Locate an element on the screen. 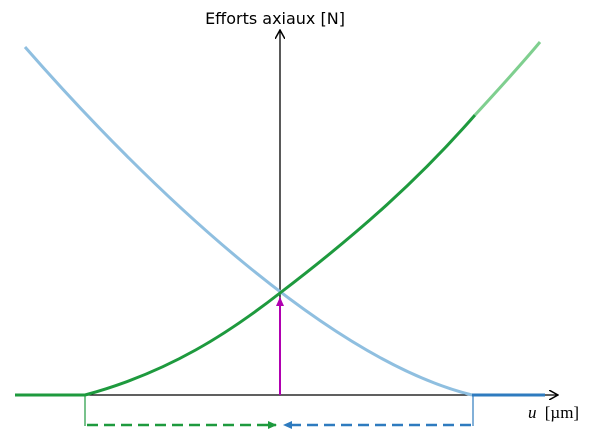  y-axis-label: Efforts axiaux [N] is located at coordinates (275, 18).